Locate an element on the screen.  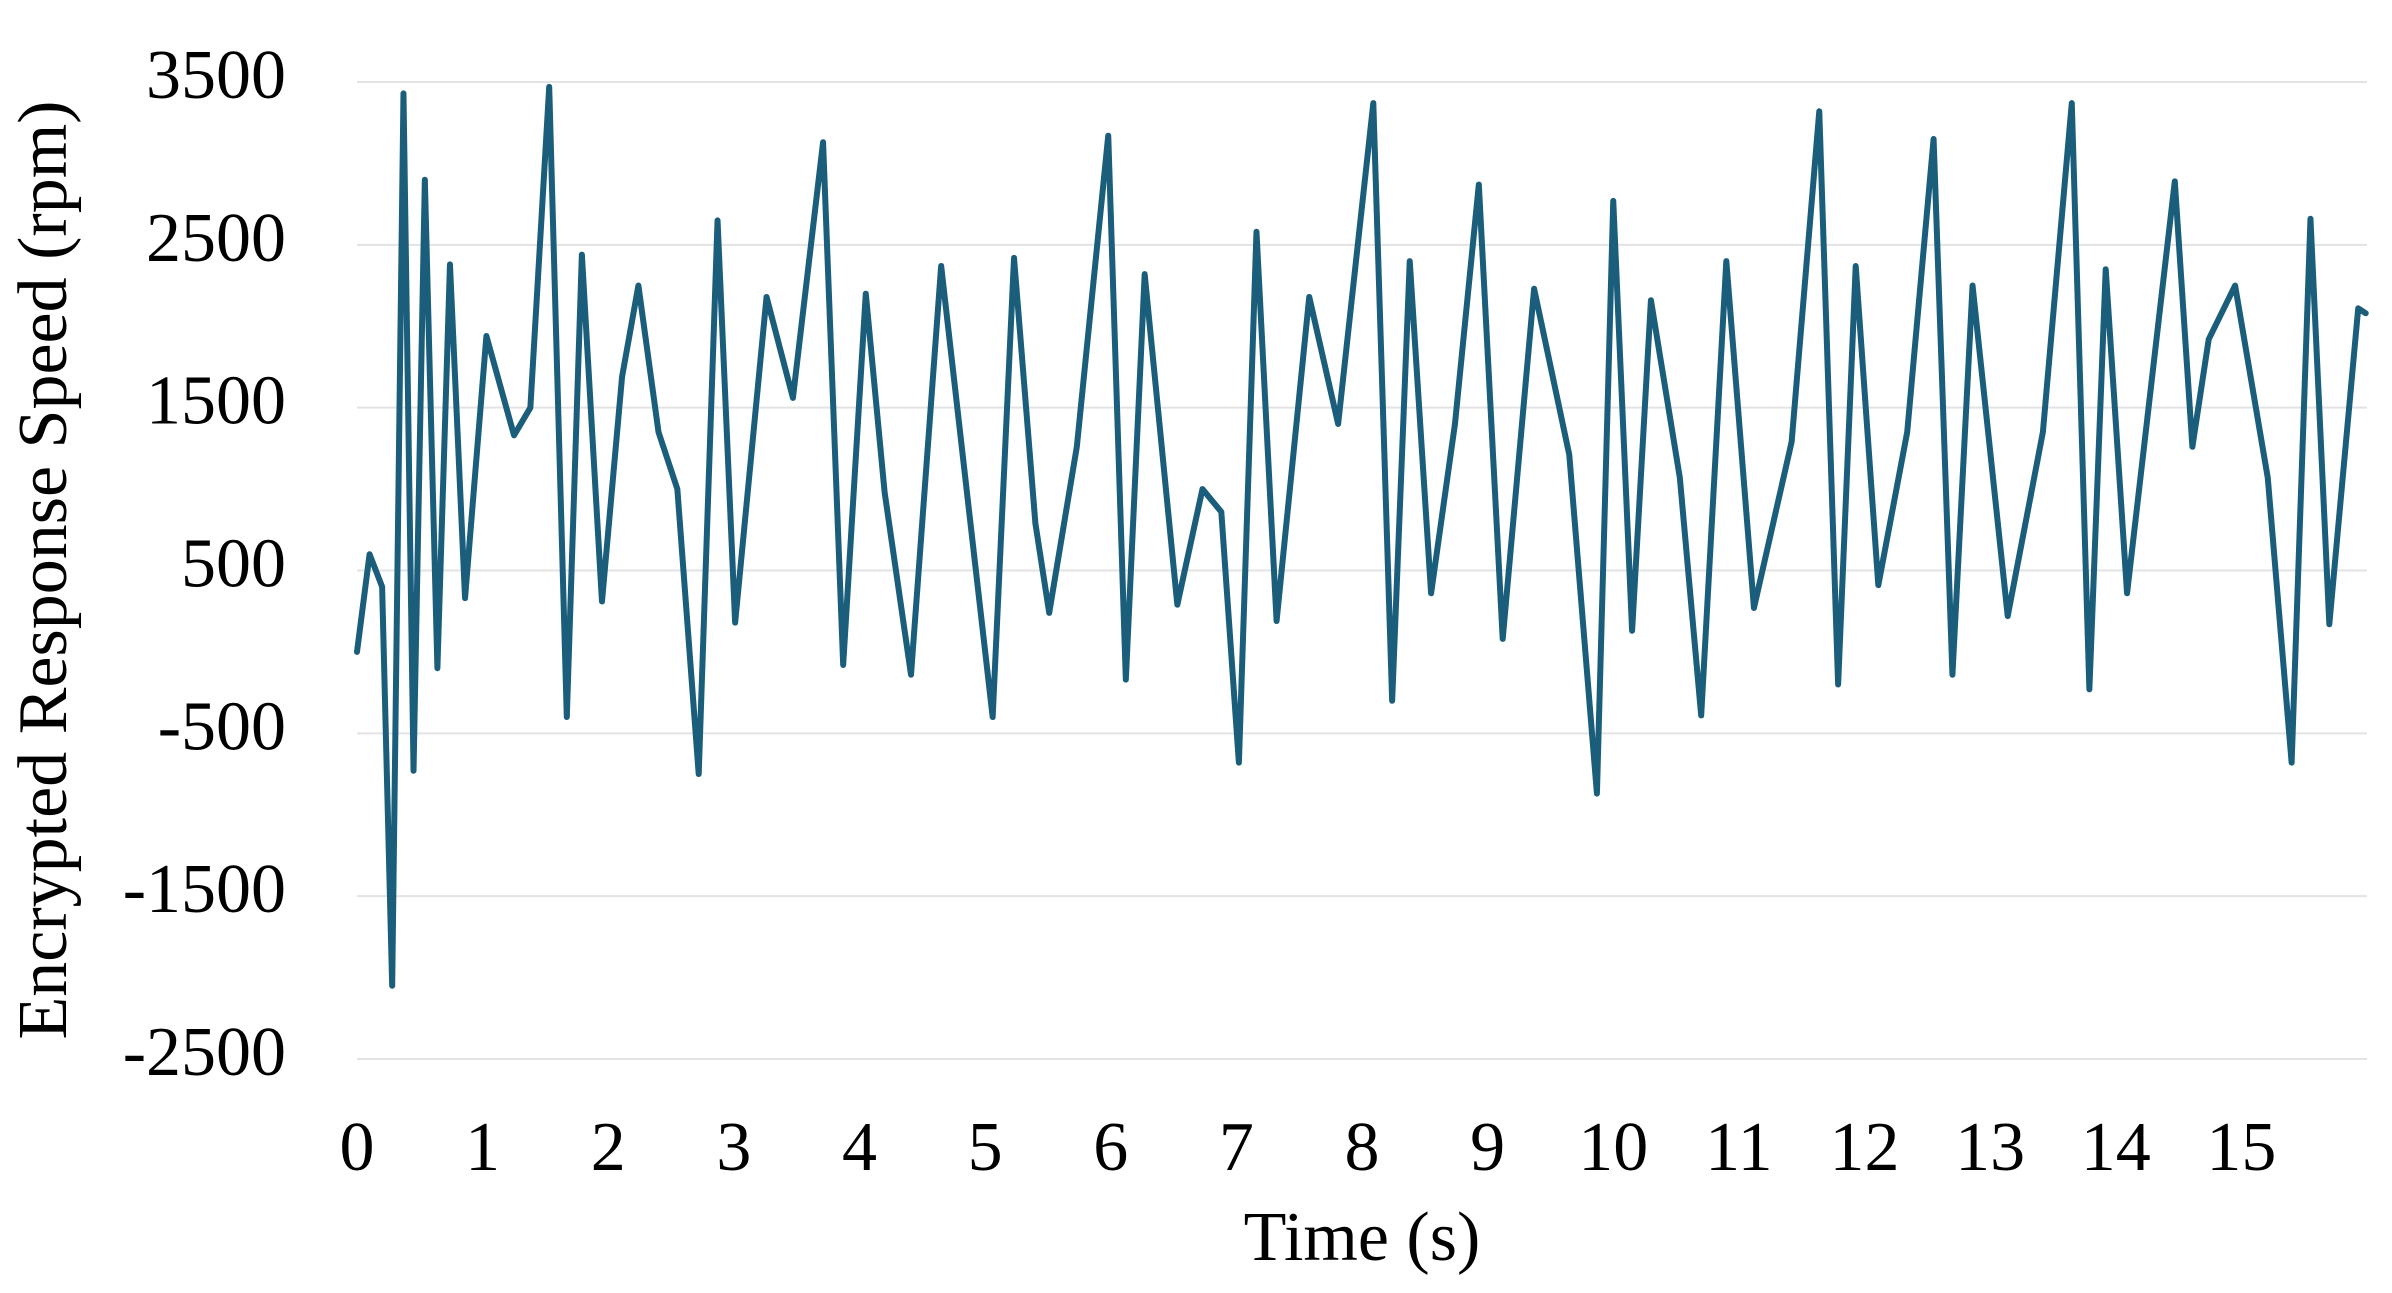
x-tick-label: 10 is located at coordinates (1613, 1147).